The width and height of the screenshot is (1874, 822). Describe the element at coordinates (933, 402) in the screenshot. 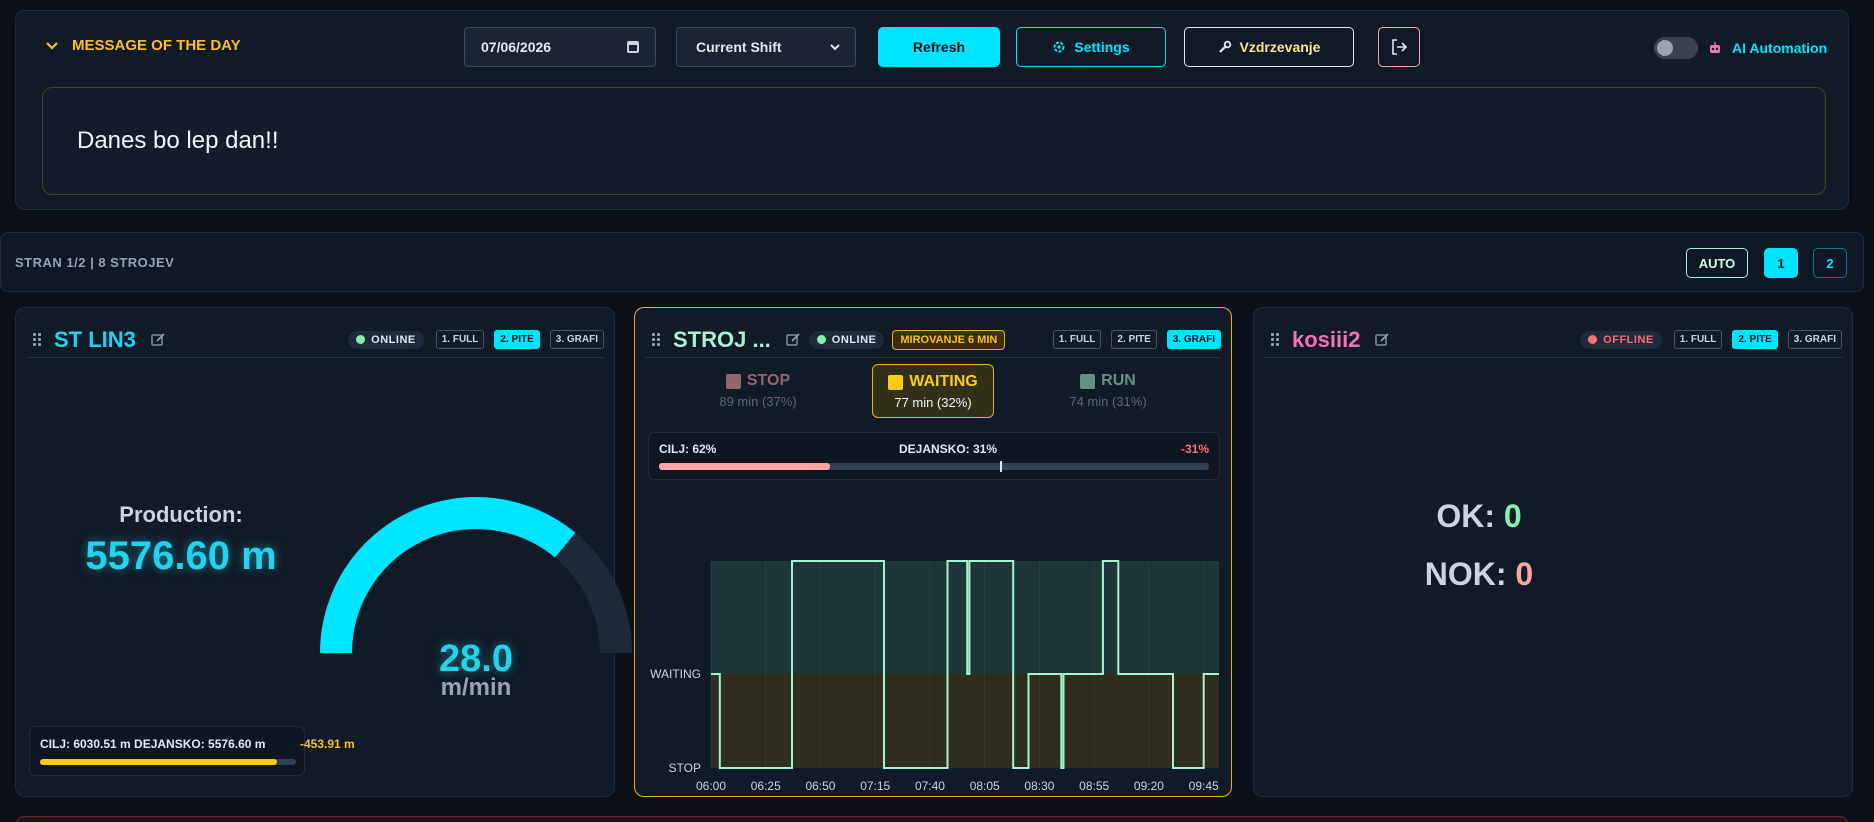

I see `state-waiting-duration: 77 min (32%)` at that location.